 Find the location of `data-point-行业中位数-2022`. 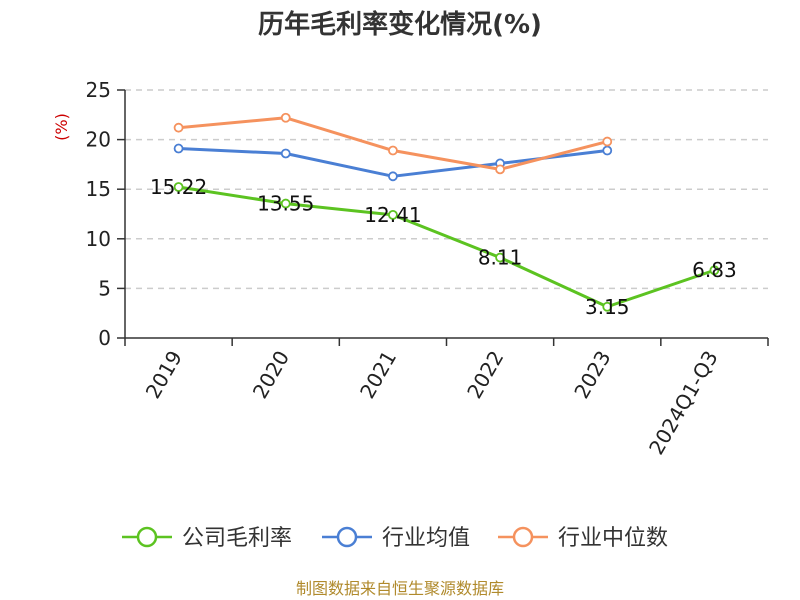

data-point-行业中位数-2022 is located at coordinates (500, 169).